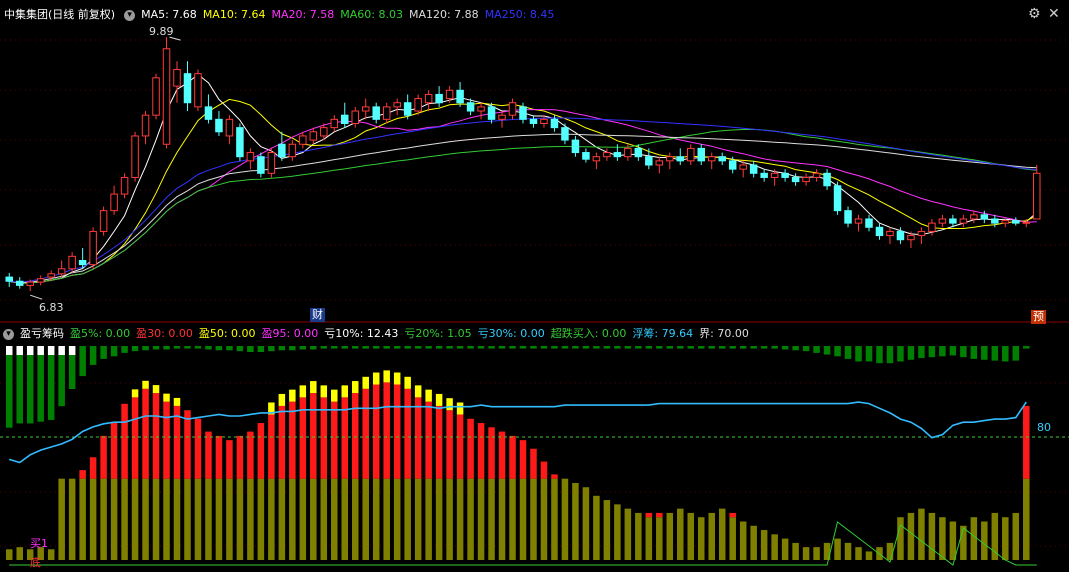 The width and height of the screenshot is (1069, 572). I want to click on loss-chip-cap, so click(51, 350).